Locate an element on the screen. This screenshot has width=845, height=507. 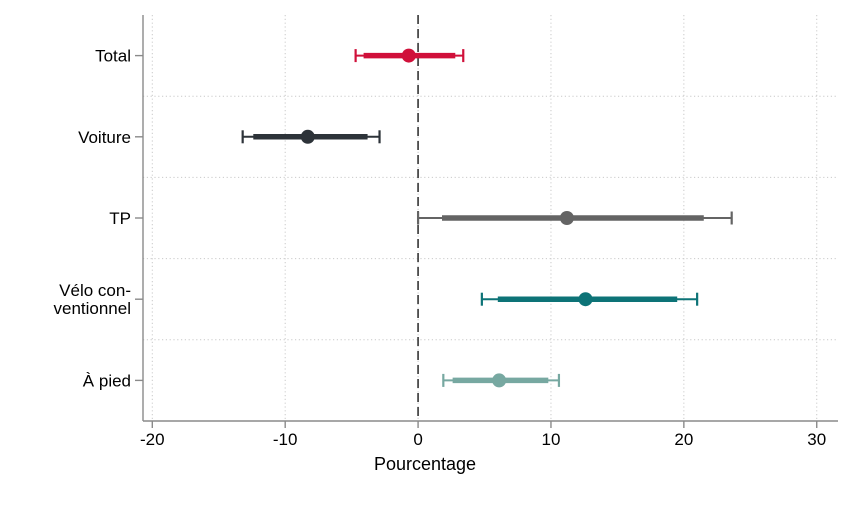
x-axis-title: Pourcentage is located at coordinates (425, 464).